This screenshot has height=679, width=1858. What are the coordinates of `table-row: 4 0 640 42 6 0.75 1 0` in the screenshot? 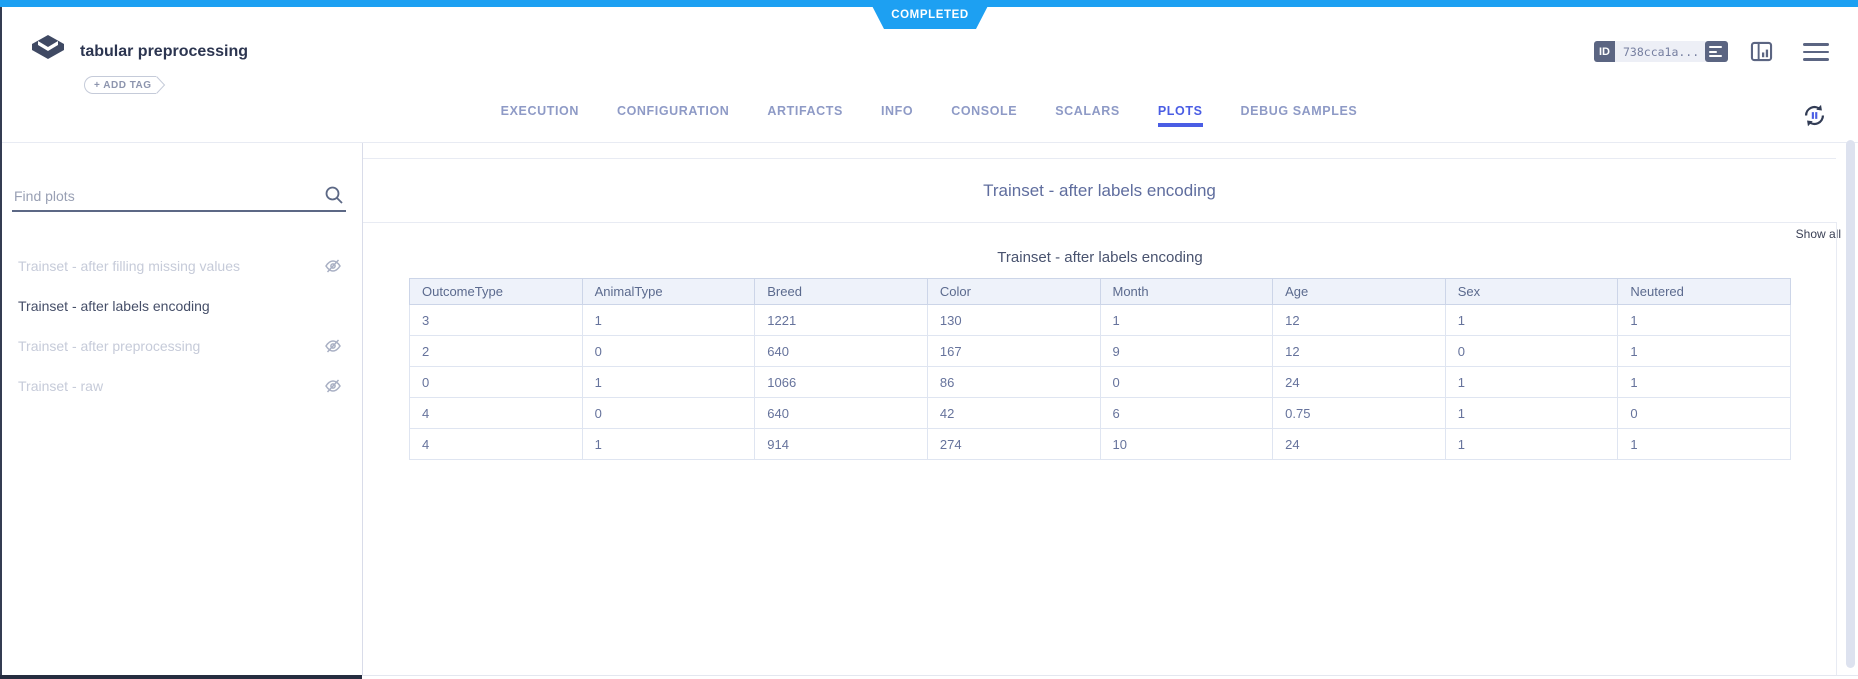 It's located at (1100, 413).